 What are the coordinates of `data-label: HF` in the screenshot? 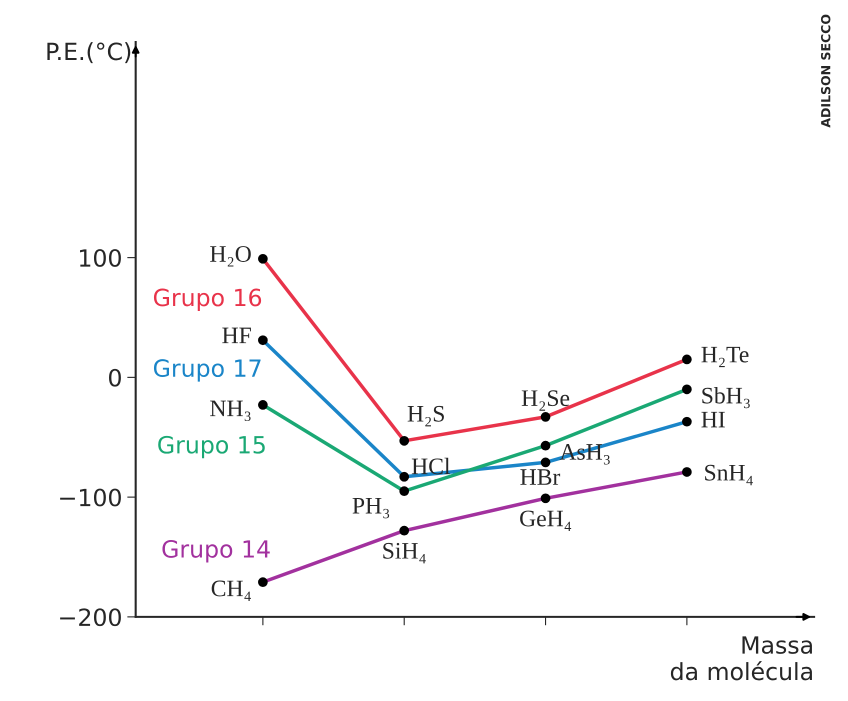 It's located at (236, 336).